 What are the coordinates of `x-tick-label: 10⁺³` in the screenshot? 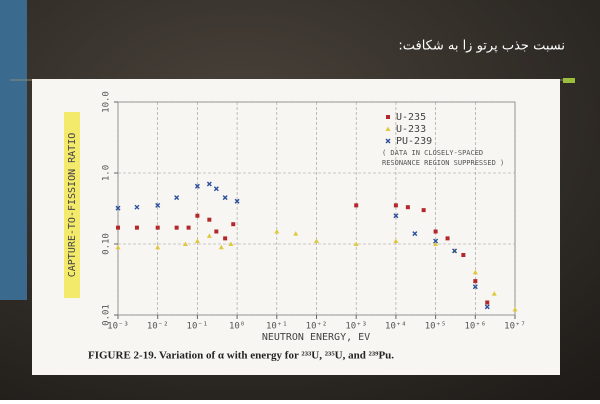 It's located at (356, 327).